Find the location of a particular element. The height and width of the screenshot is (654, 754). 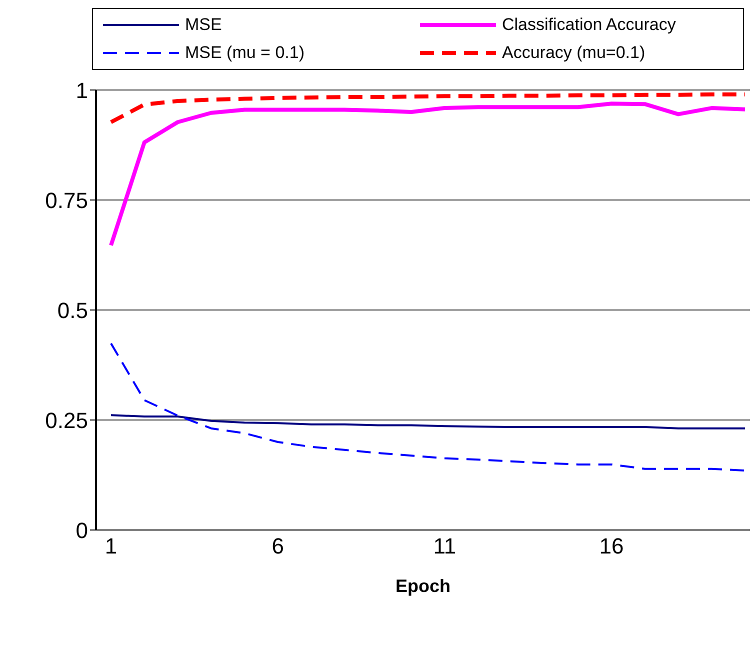

x-tick-label: 16 is located at coordinates (611, 546).